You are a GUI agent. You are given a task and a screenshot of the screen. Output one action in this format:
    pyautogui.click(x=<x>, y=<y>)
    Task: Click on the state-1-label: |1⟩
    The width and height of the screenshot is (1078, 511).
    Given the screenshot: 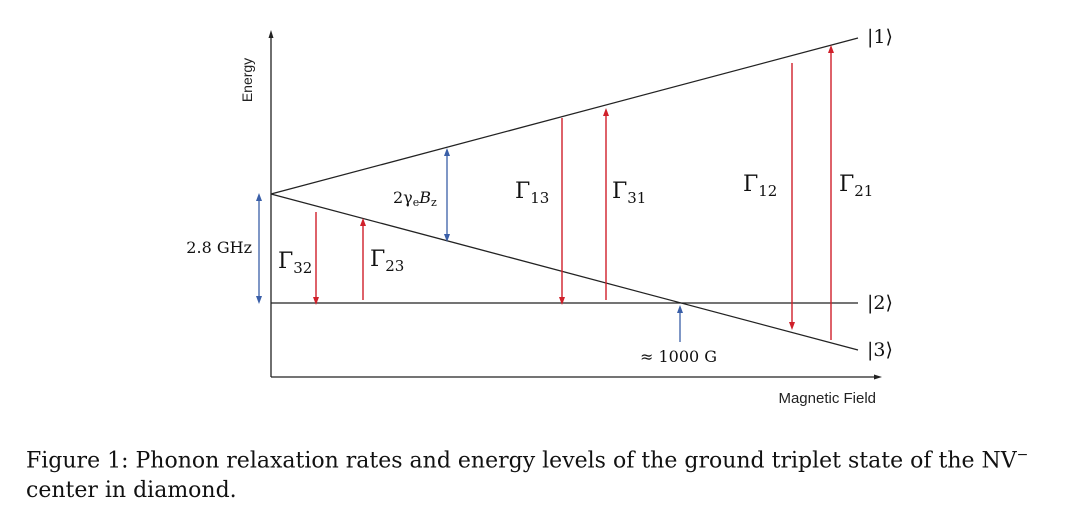 What is the action you would take?
    pyautogui.click(x=880, y=37)
    